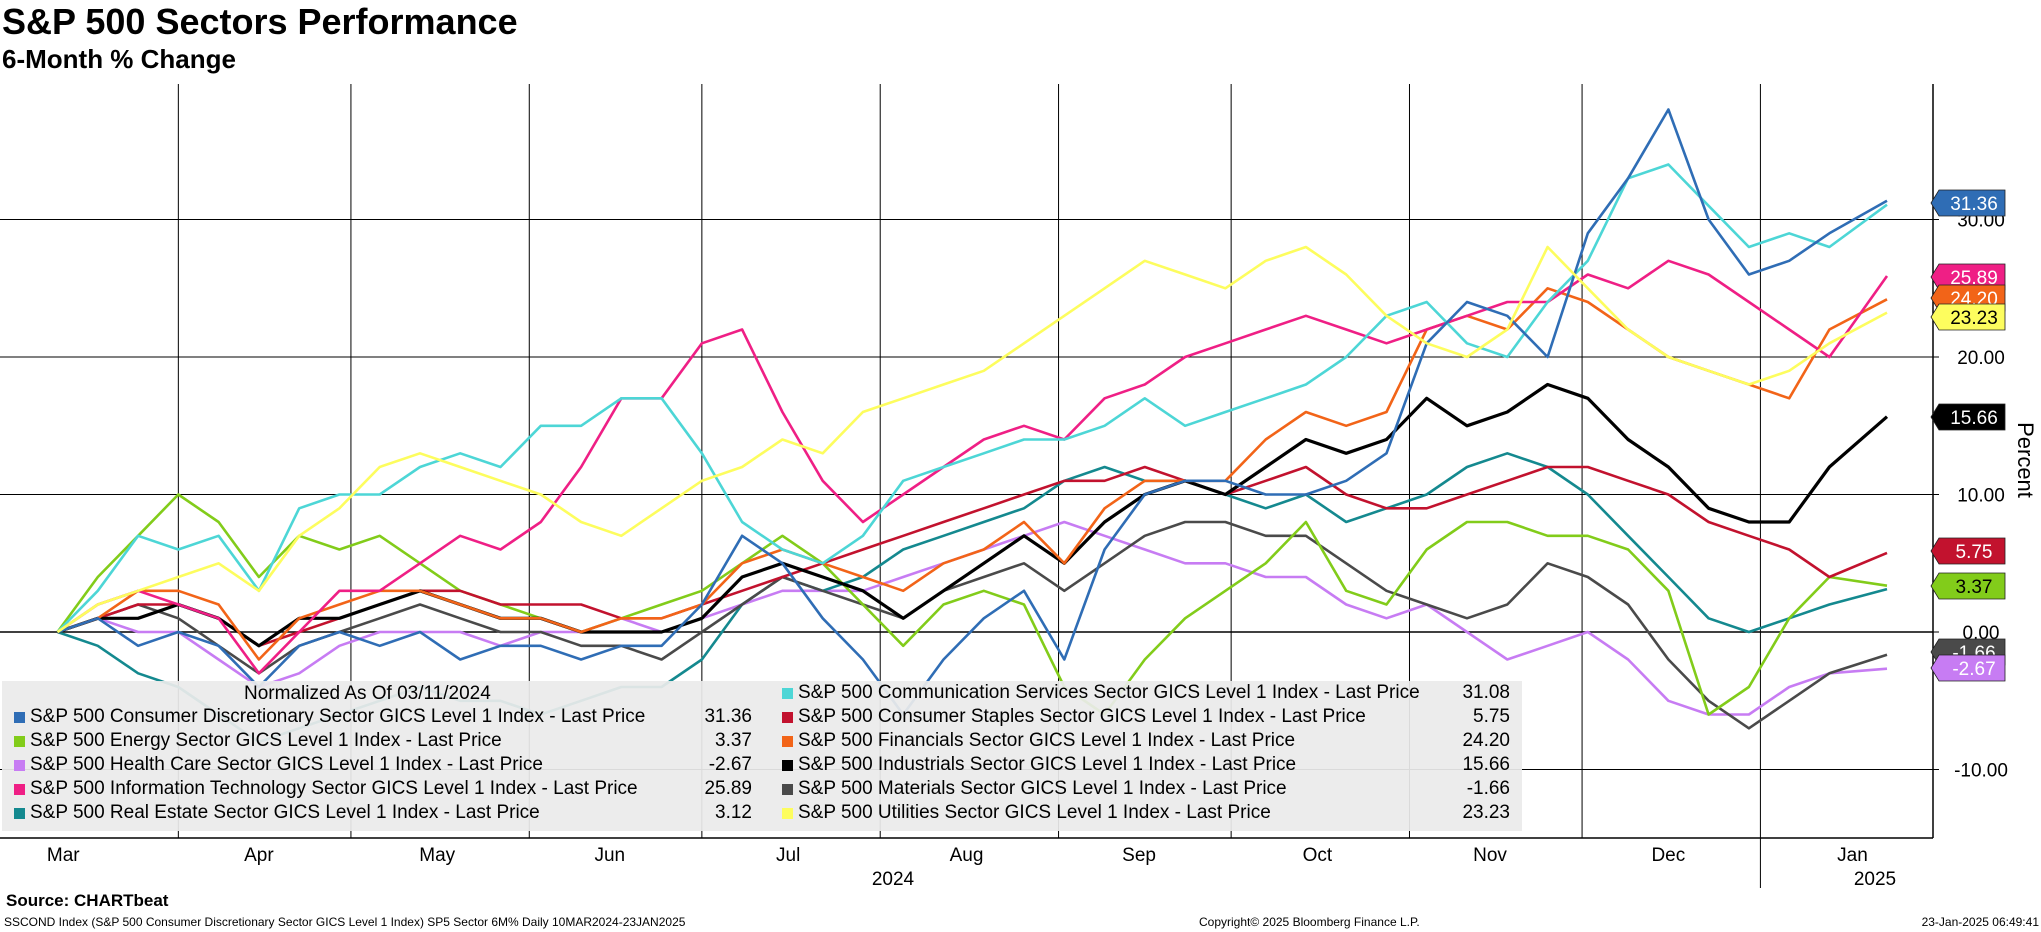 The image size is (2041, 932). What do you see at coordinates (1974, 204) in the screenshot?
I see `value-tag-label: 31.36` at bounding box center [1974, 204].